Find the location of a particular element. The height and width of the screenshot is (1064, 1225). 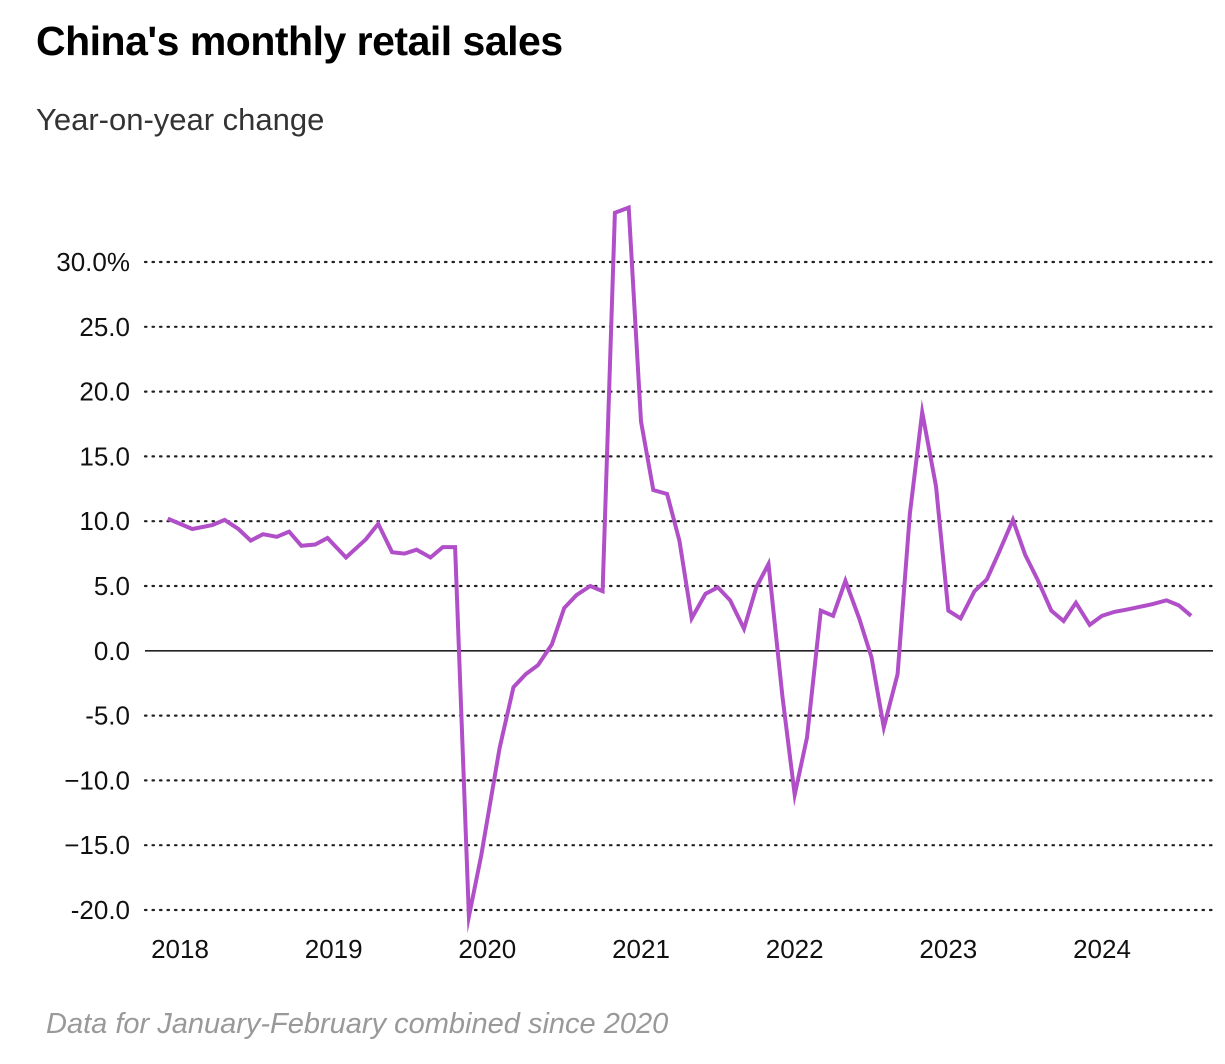

y-tick-label: −15.0 is located at coordinates (97, 845).